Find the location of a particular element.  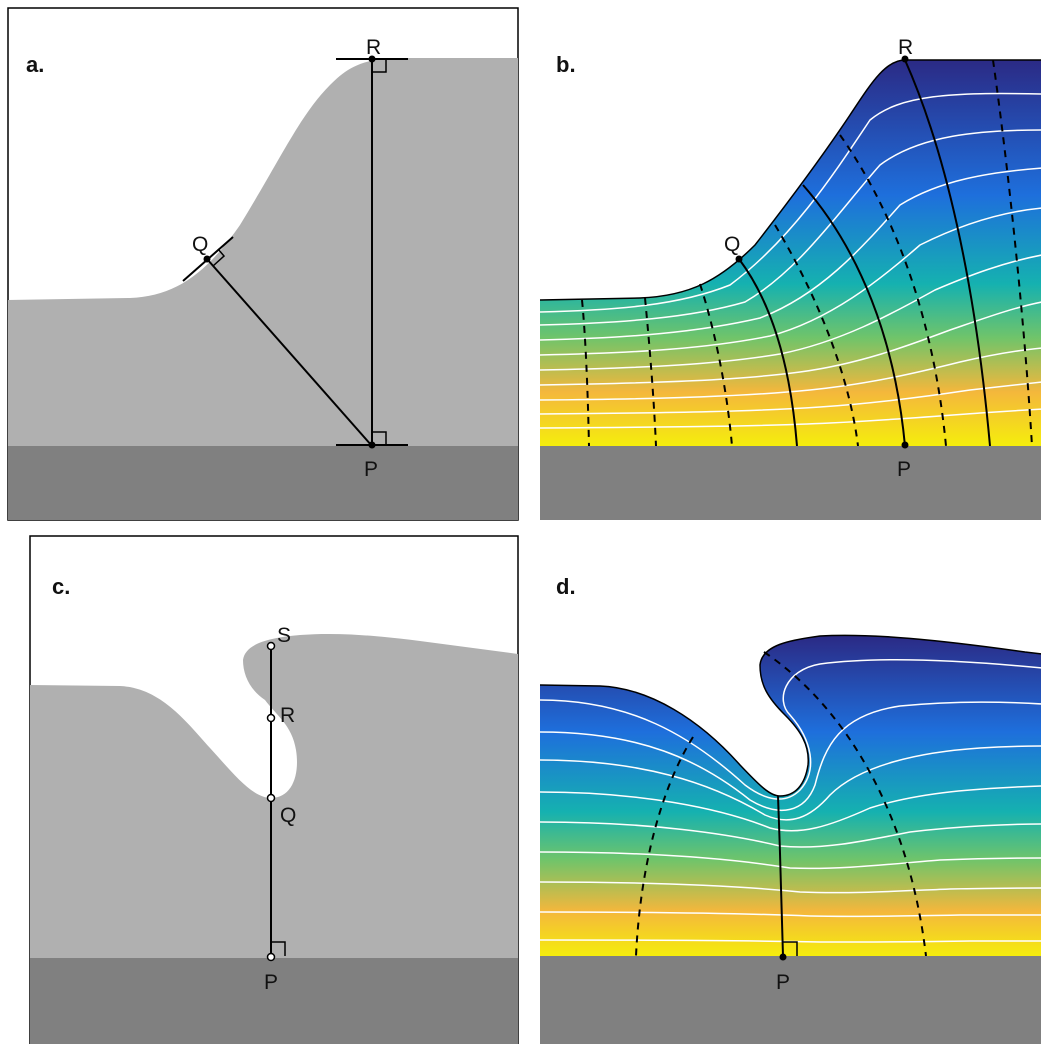

panel-d-dashed-flowlines is located at coordinates (781, 804).